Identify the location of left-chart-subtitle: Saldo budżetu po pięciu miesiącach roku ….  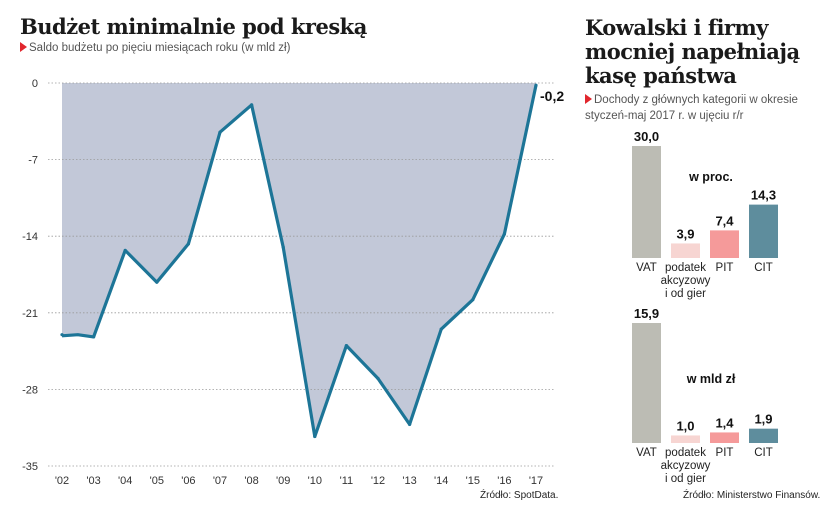
(155, 48).